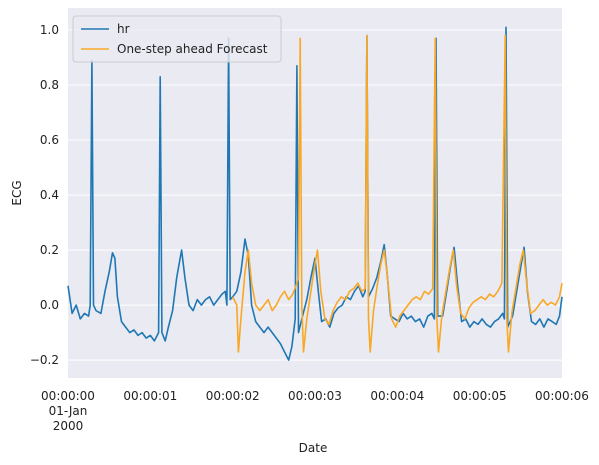  Describe the element at coordinates (49, 305) in the screenshot. I see `y-tick-label: 0.0` at that location.